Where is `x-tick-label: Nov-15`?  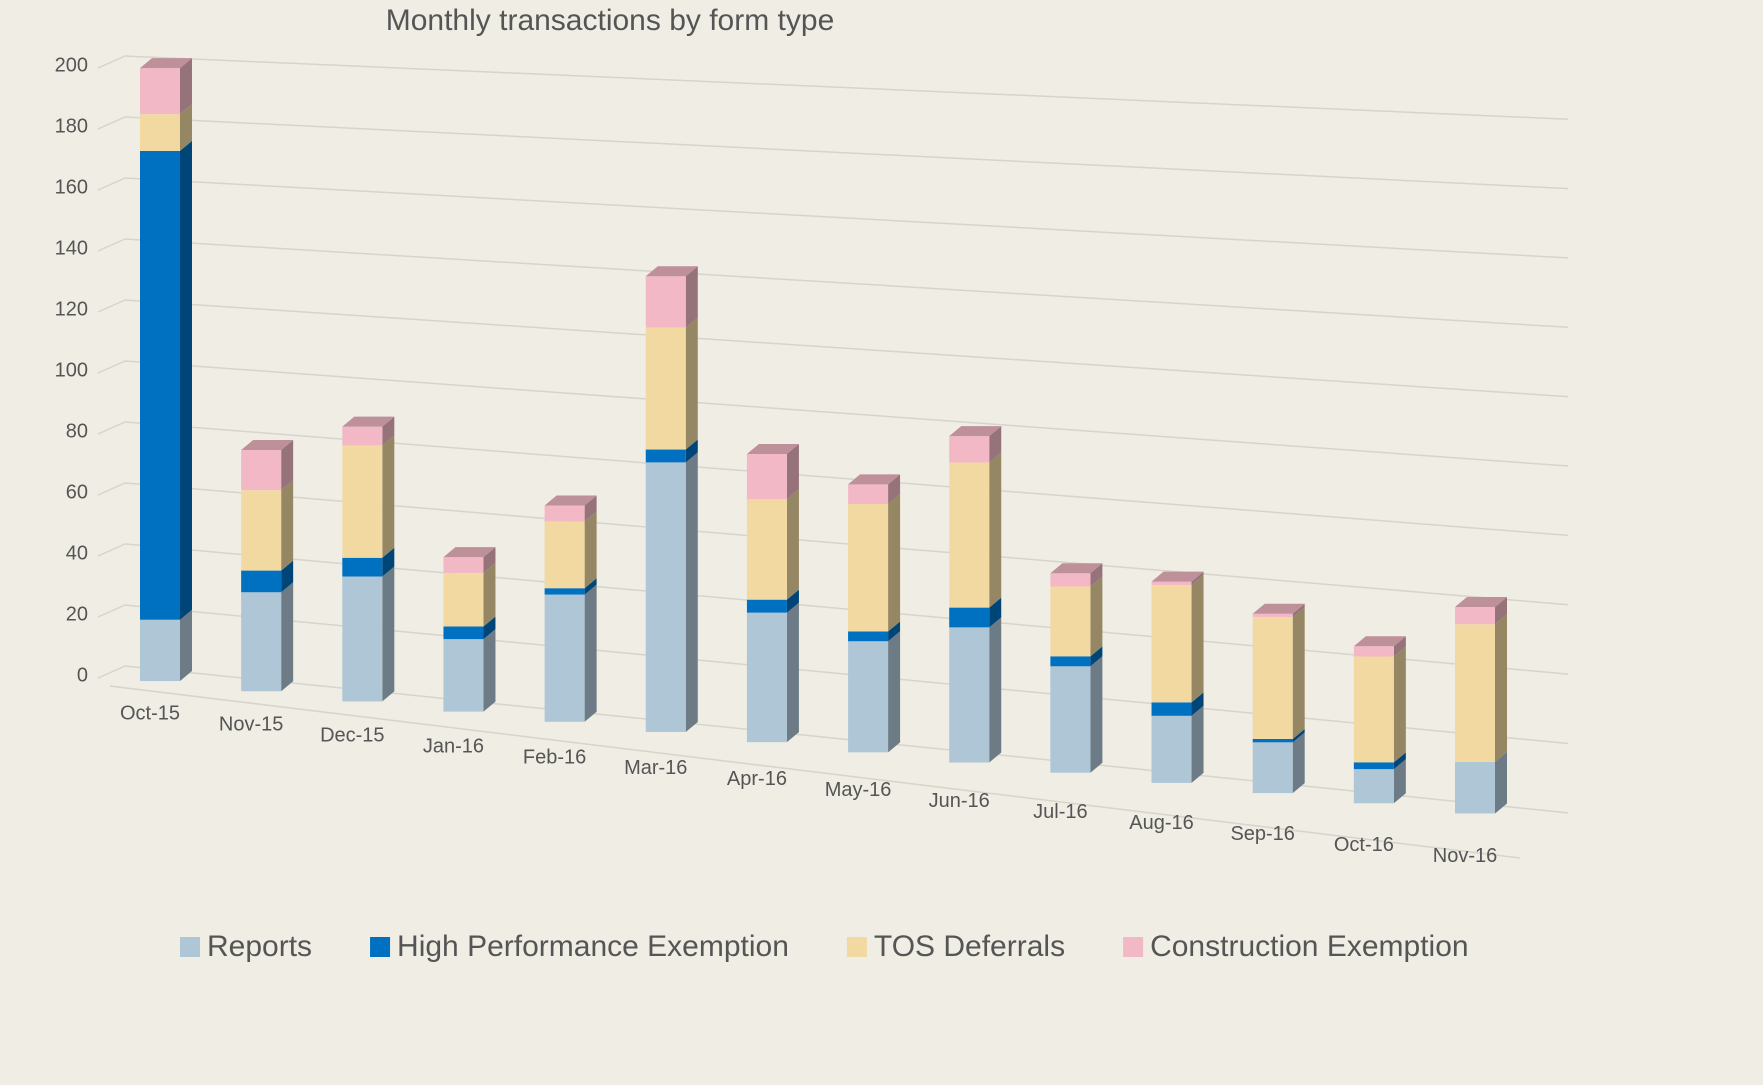
x-tick-label: Nov-15 is located at coordinates (251, 724).